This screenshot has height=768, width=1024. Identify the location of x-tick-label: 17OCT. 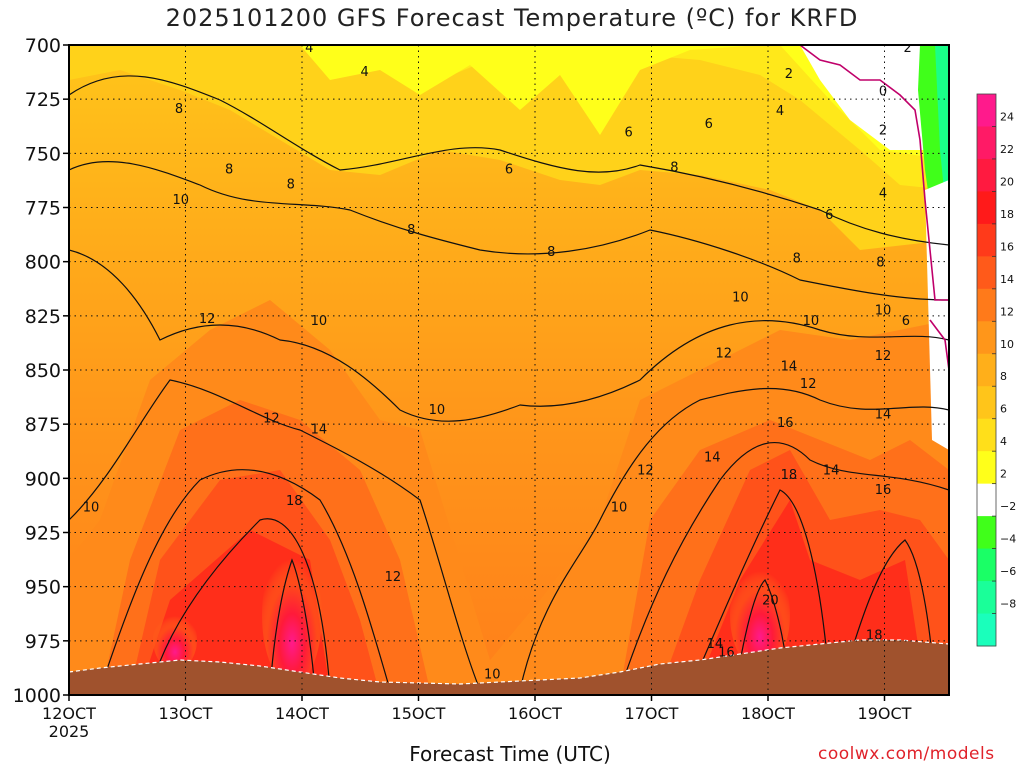
(652, 713).